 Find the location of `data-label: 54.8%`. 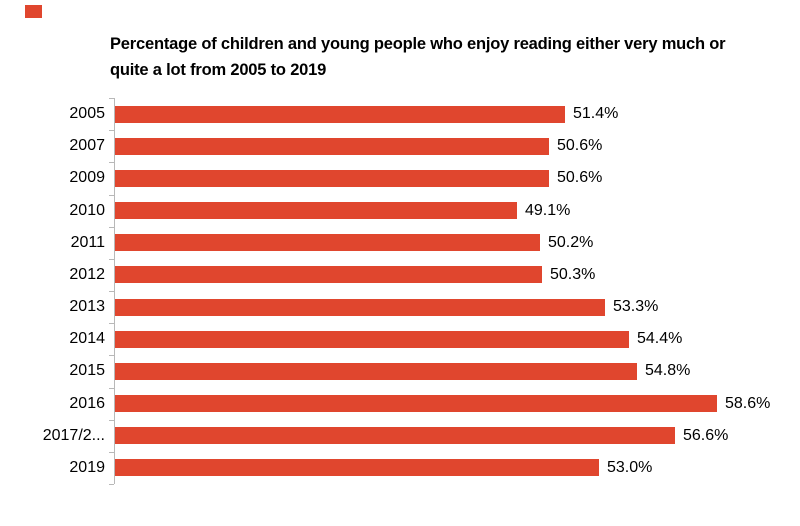

data-label: 54.8% is located at coordinates (668, 371).